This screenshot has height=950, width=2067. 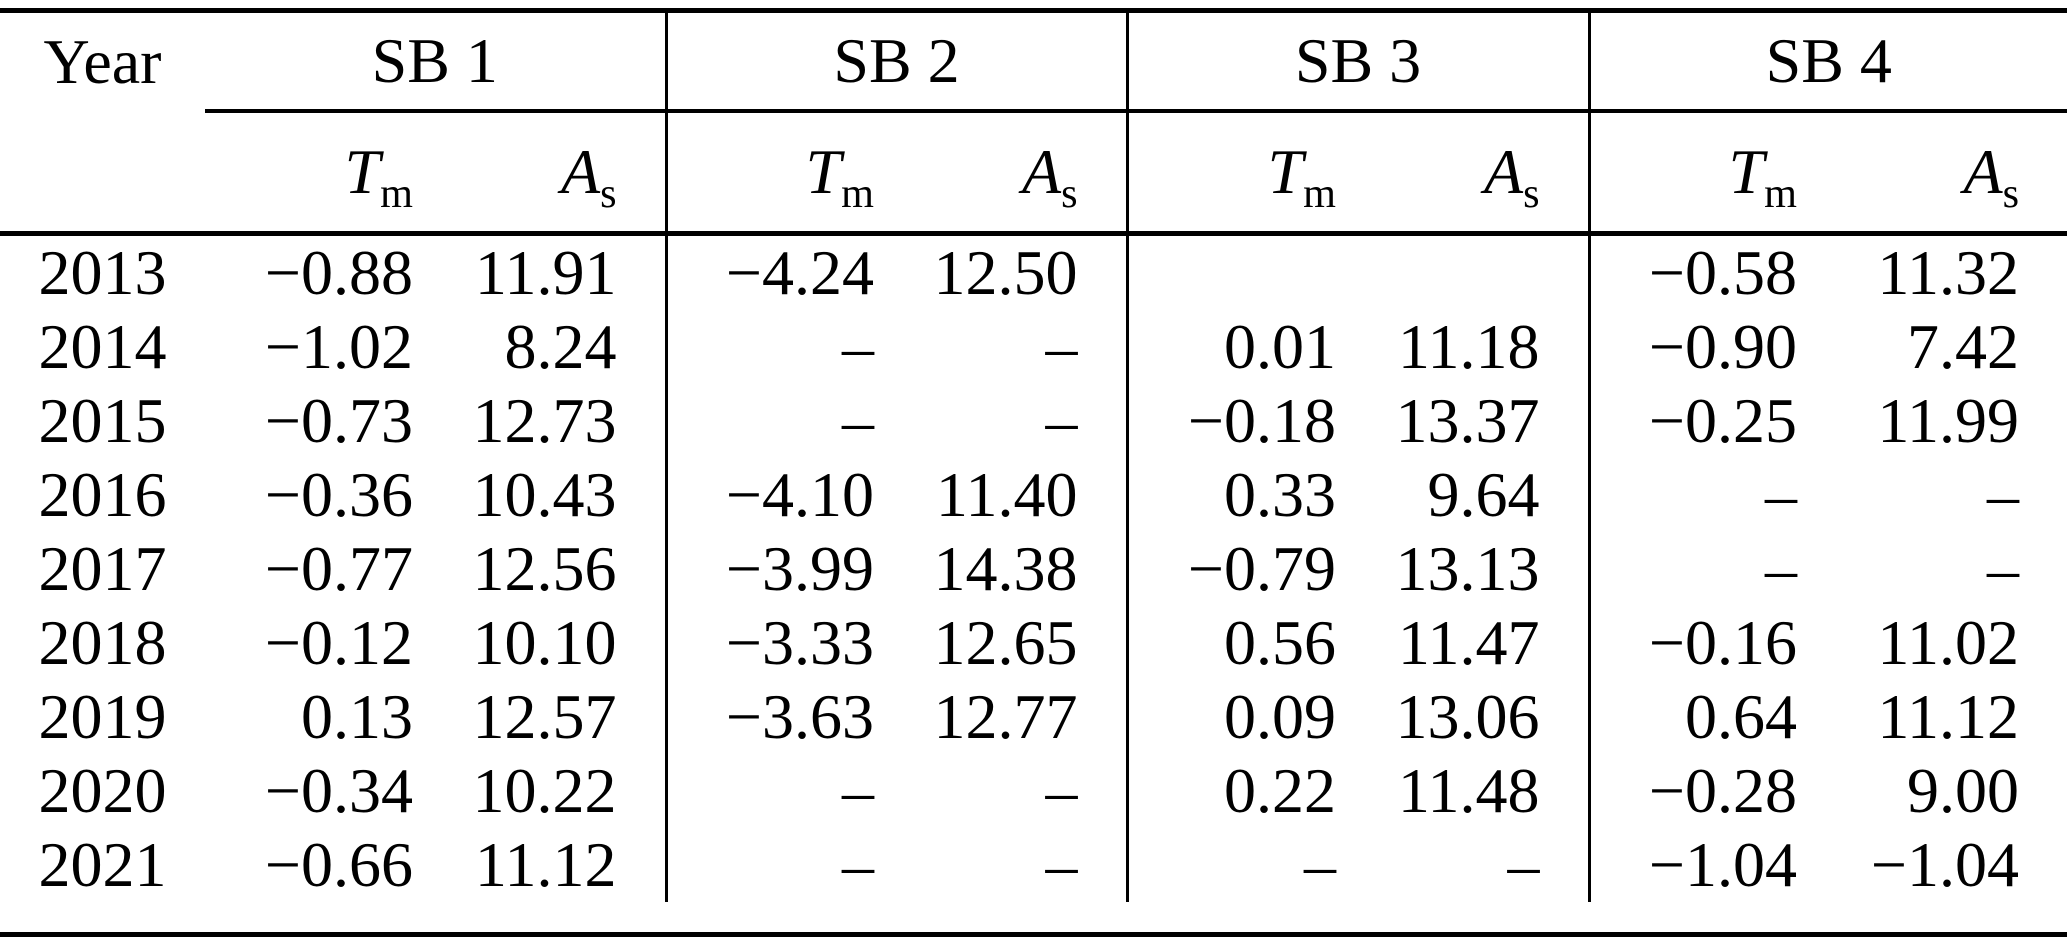 I want to click on value-cell-sb1-tm: −0.66, so click(x=338, y=864).